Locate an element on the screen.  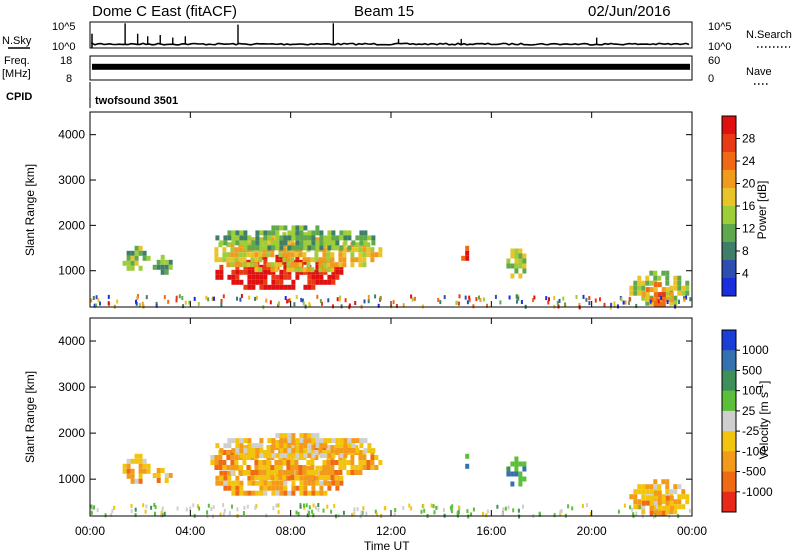
power-colorbar: 4 8 12 16 20 24 28 is located at coordinates (738, 206).